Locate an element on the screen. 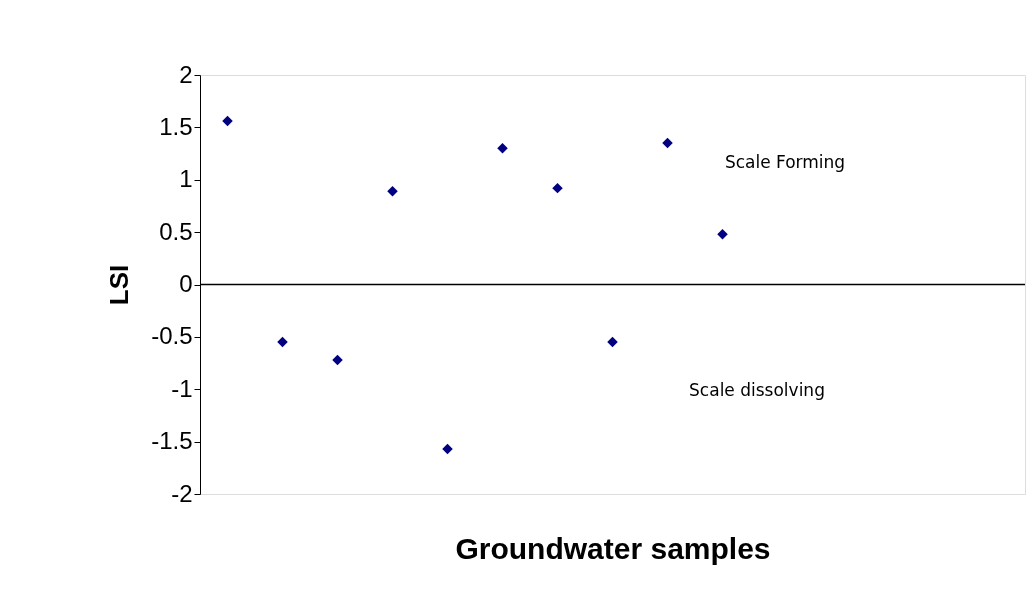 The width and height of the screenshot is (1032, 613). y-tick-label: 0 is located at coordinates (186, 283).